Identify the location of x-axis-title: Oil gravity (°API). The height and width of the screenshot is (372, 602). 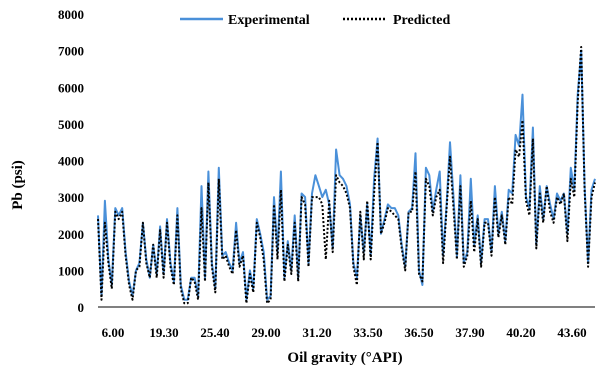
(344, 358).